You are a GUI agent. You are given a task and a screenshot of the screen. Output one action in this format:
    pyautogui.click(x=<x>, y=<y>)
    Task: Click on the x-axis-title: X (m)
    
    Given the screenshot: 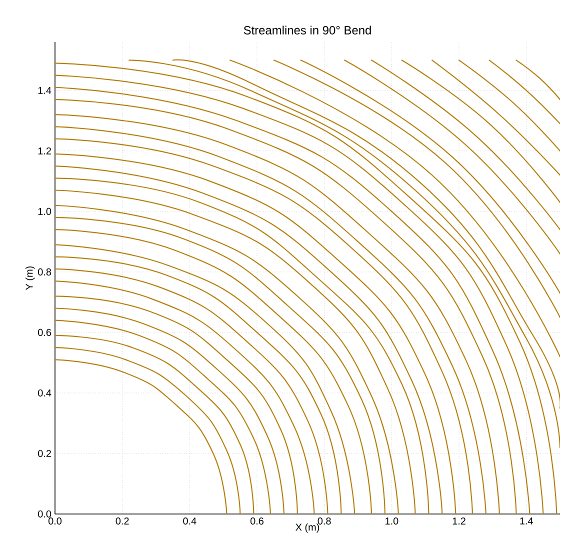 What is the action you would take?
    pyautogui.click(x=308, y=528)
    